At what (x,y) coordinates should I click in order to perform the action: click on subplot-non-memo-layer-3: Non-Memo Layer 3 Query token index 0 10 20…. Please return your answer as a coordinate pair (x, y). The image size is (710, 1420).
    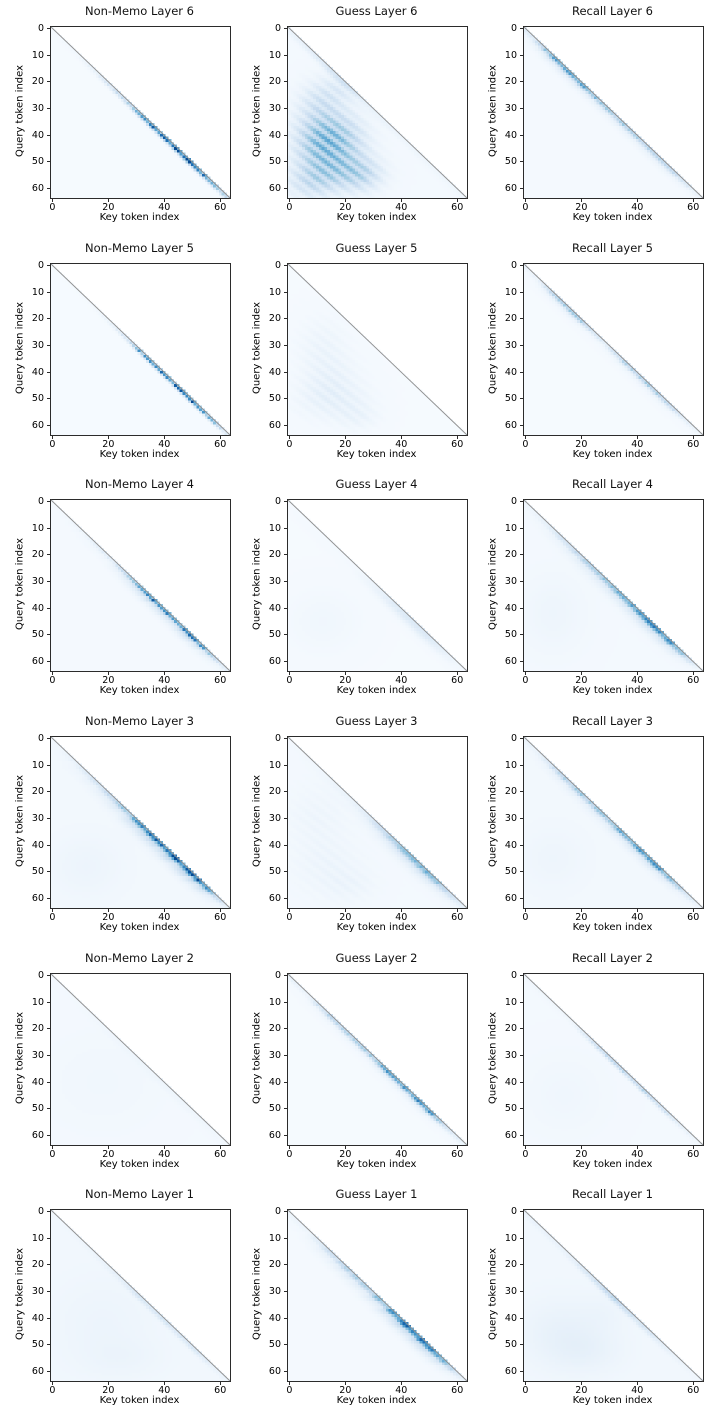
    Looking at the image, I should click on (118, 828).